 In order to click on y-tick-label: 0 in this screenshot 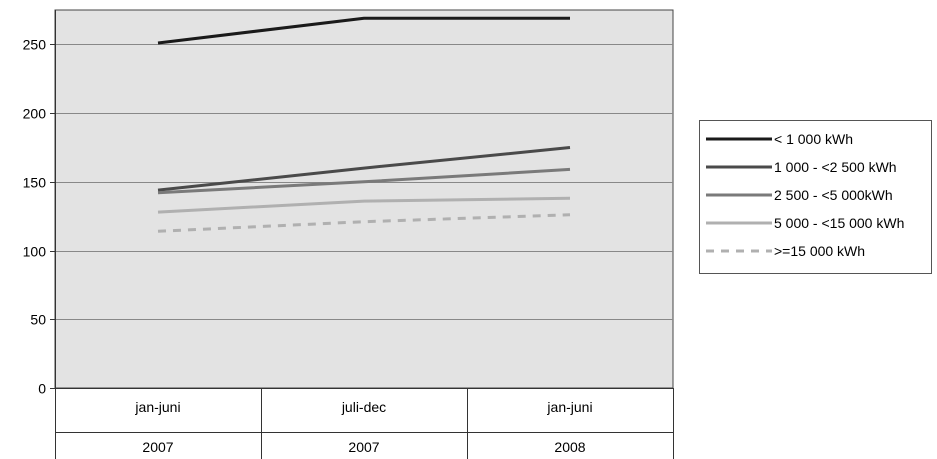, I will do `click(42, 389)`.